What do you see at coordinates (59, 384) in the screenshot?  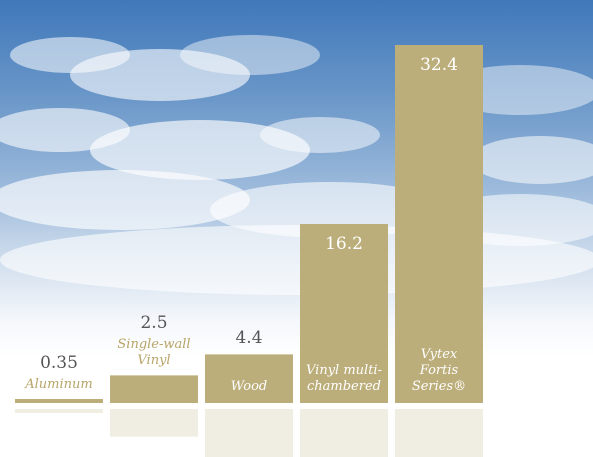 I see `category-label-0: Aluminum` at bounding box center [59, 384].